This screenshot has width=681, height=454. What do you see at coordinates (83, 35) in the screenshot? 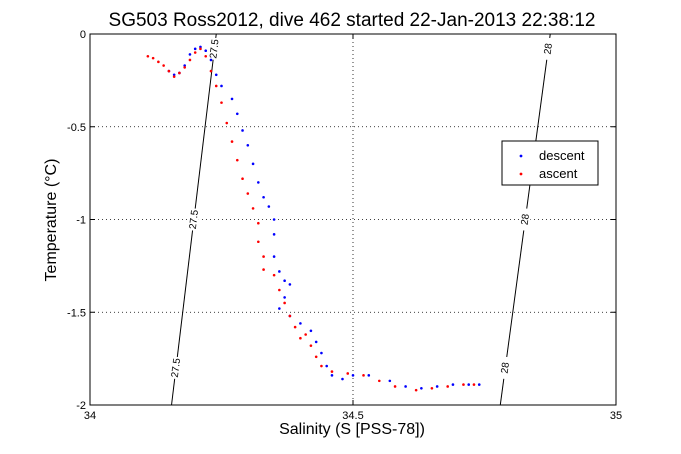
I see `y-tick-label: 0` at bounding box center [83, 35].